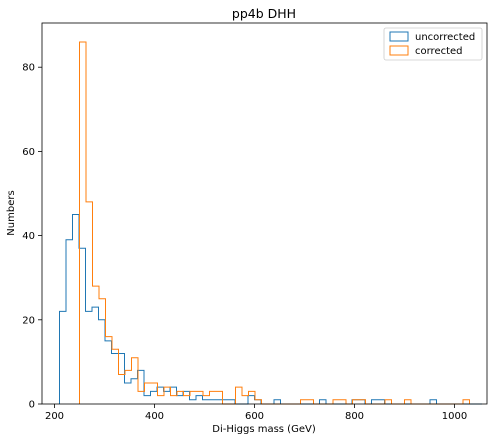  I want to click on legend-swatch-corrected, so click(399, 50).